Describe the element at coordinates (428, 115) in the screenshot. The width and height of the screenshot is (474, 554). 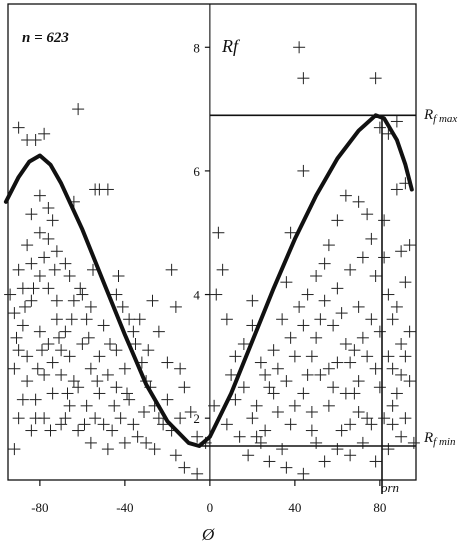
I see `rf-max-label-main: R` at that location.